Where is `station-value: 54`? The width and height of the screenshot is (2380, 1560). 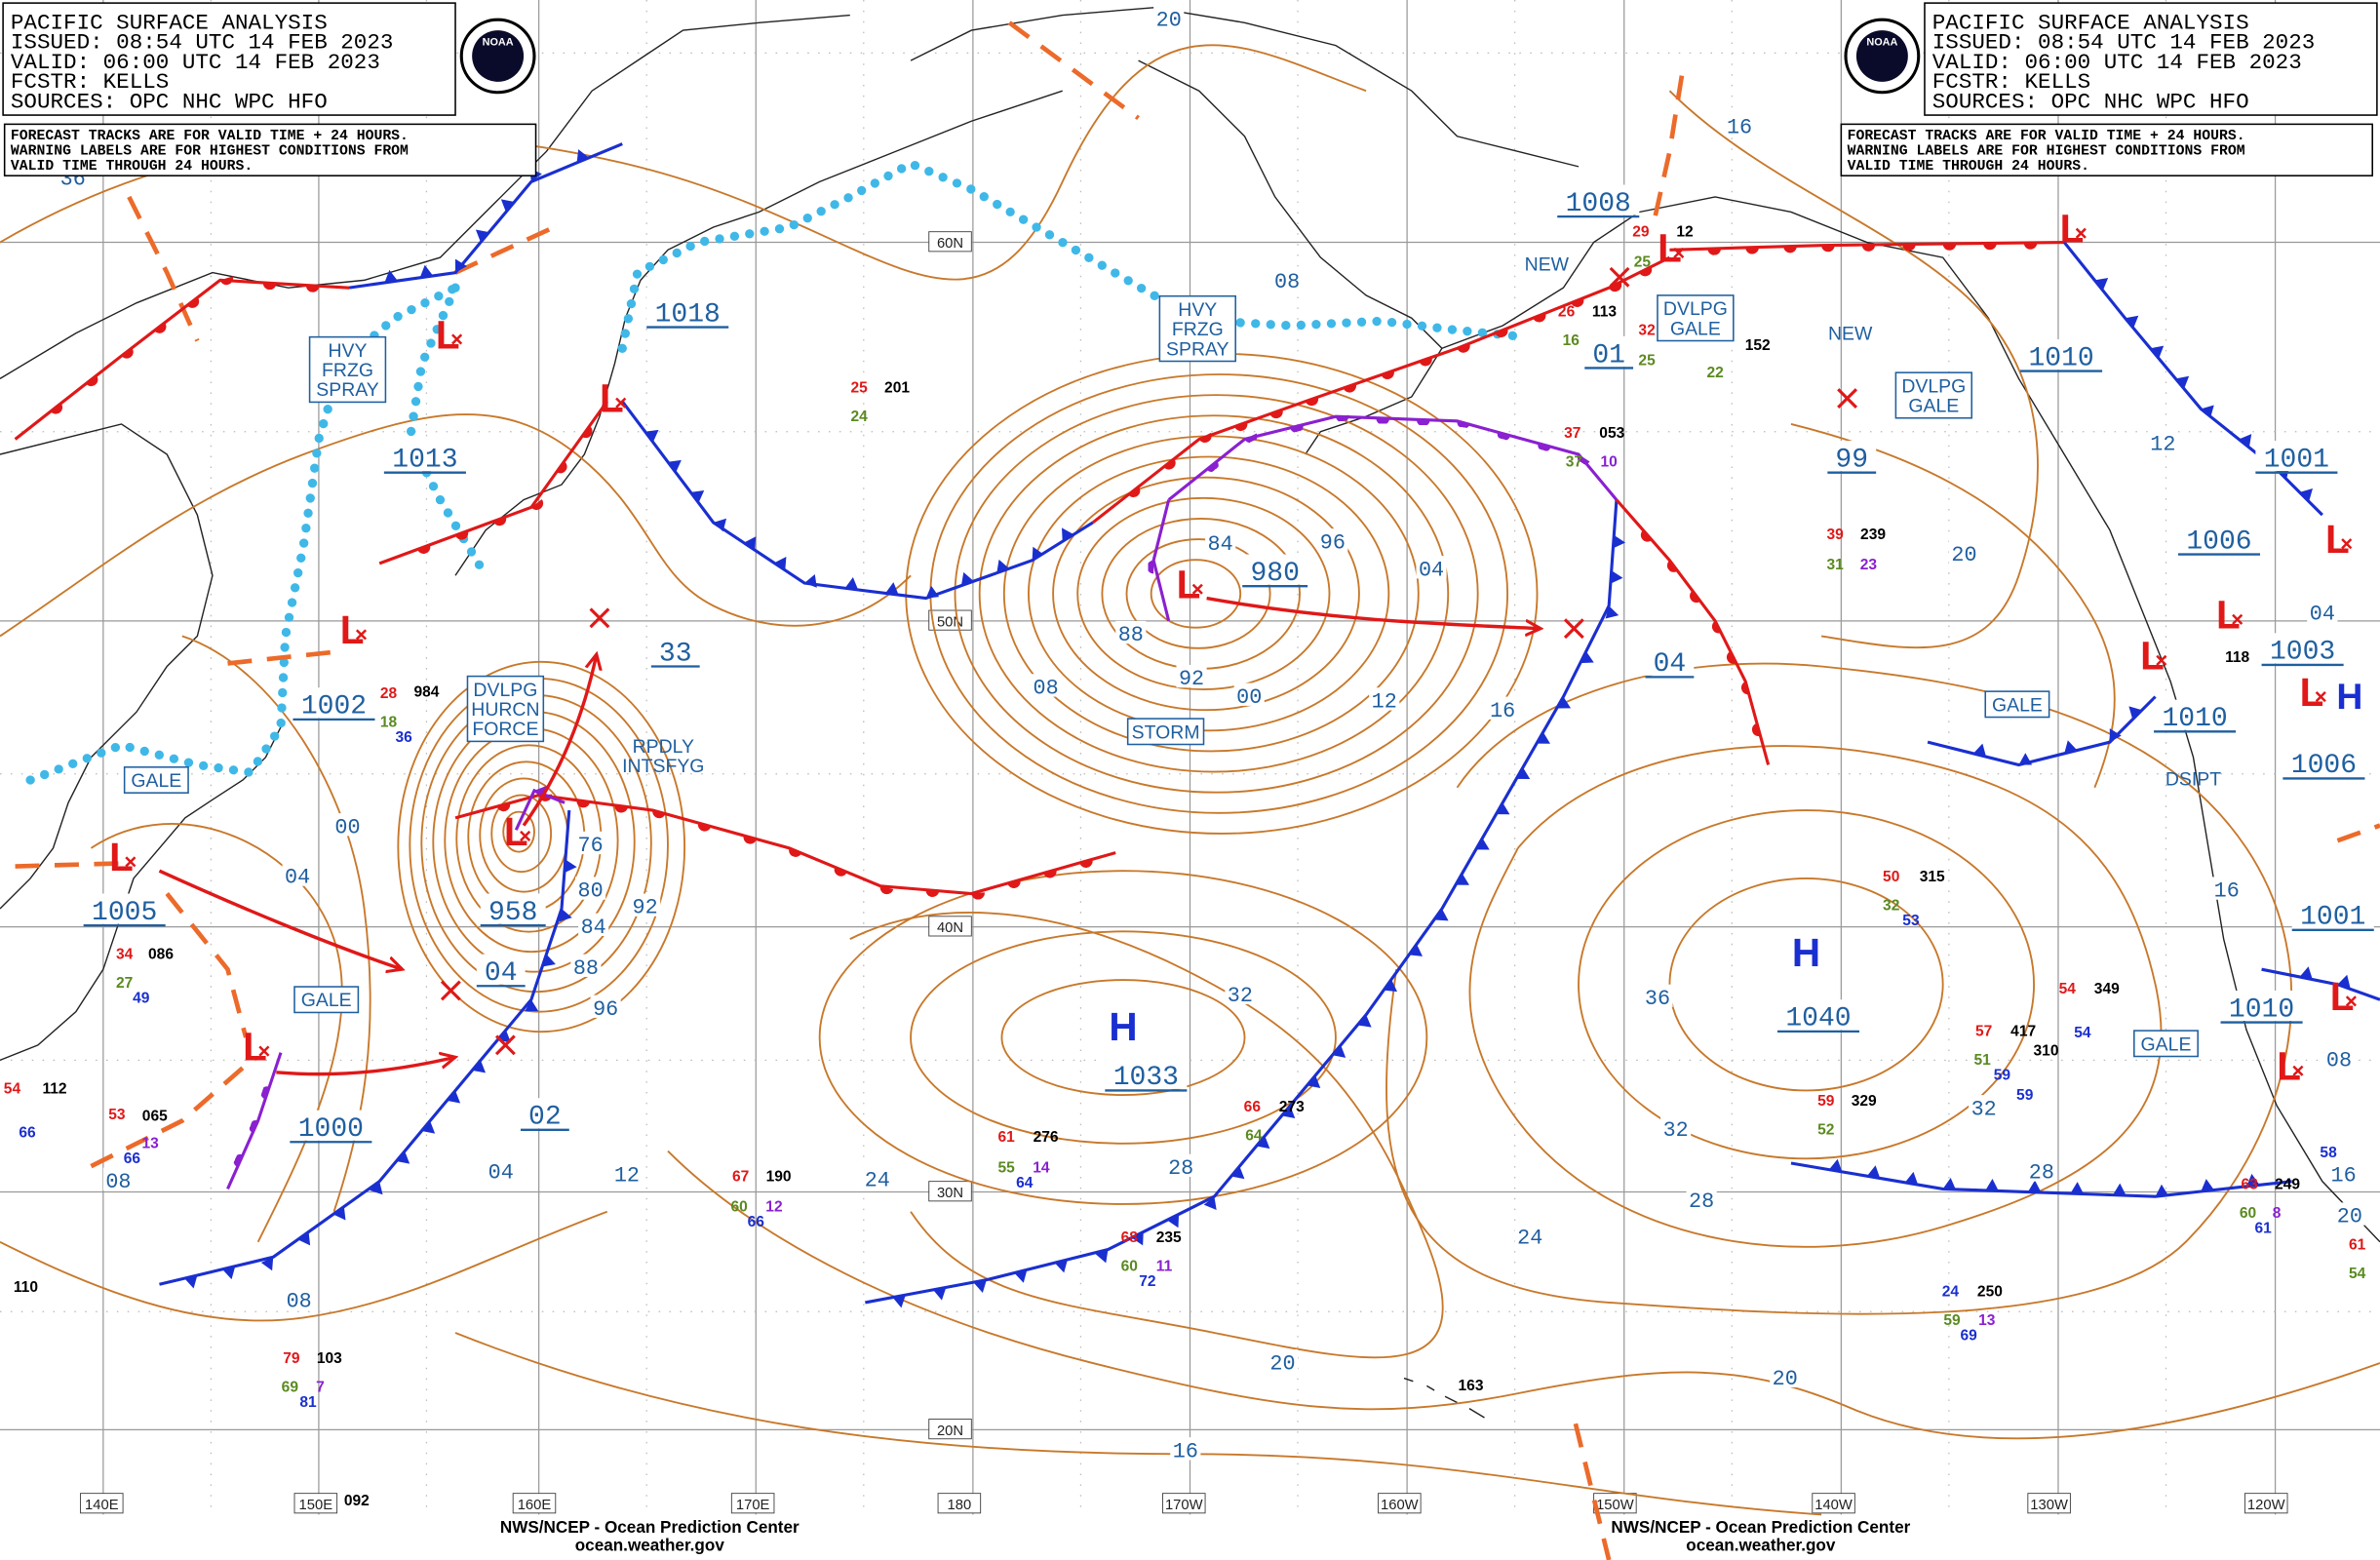
station-value: 54 is located at coordinates (2082, 1033).